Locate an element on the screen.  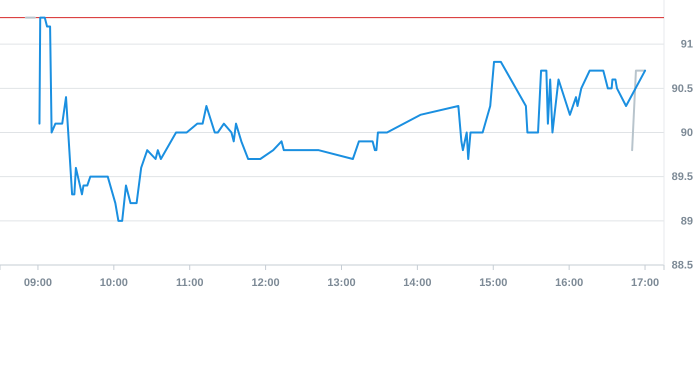
y-tick-label: 90.5 is located at coordinates (682, 88).